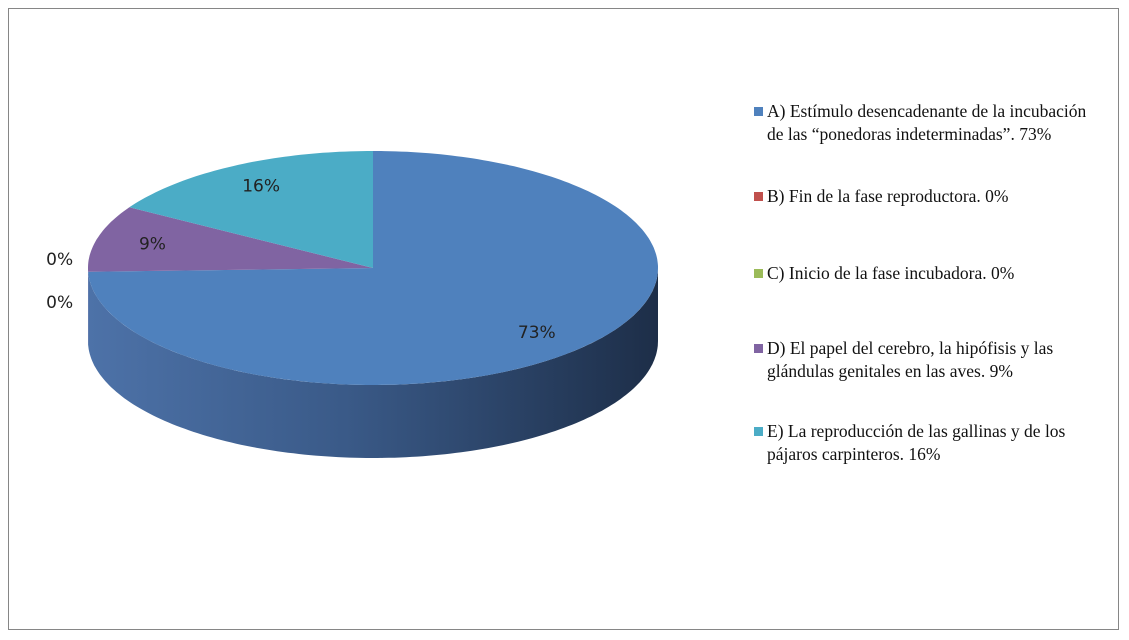  Describe the element at coordinates (537, 333) in the screenshot. I see `data-label: 73%` at that location.